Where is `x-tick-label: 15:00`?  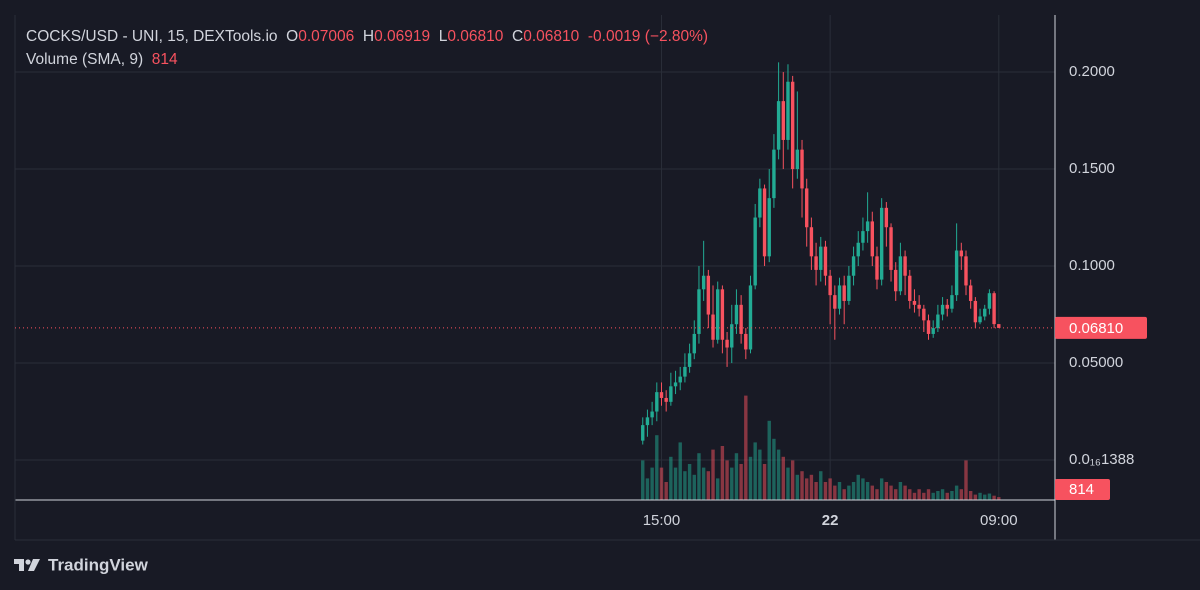 x-tick-label: 15:00 is located at coordinates (662, 520).